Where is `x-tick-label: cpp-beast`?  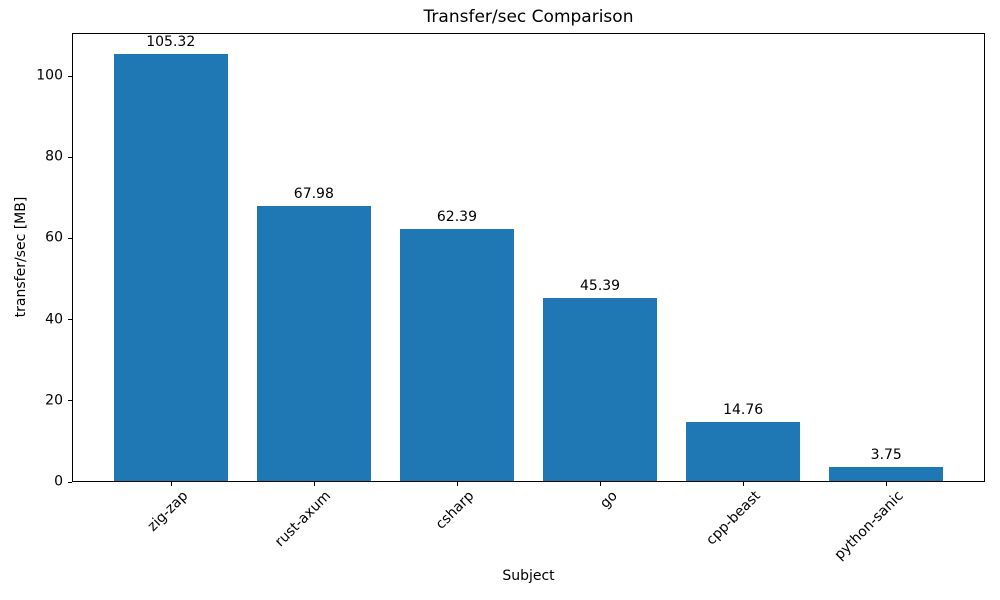
x-tick-label: cpp-beast is located at coordinates (733, 518).